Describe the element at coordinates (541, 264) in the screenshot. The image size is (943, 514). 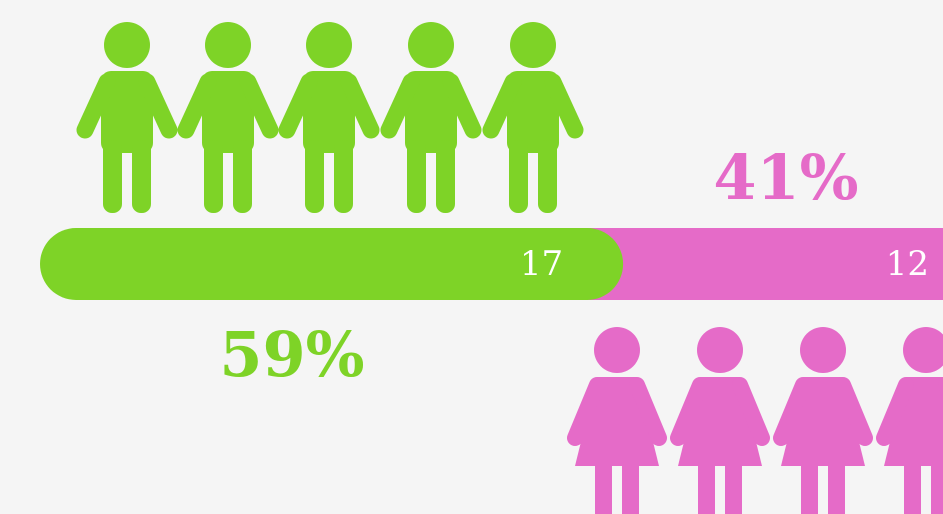
I see `value-label: 17` at that location.